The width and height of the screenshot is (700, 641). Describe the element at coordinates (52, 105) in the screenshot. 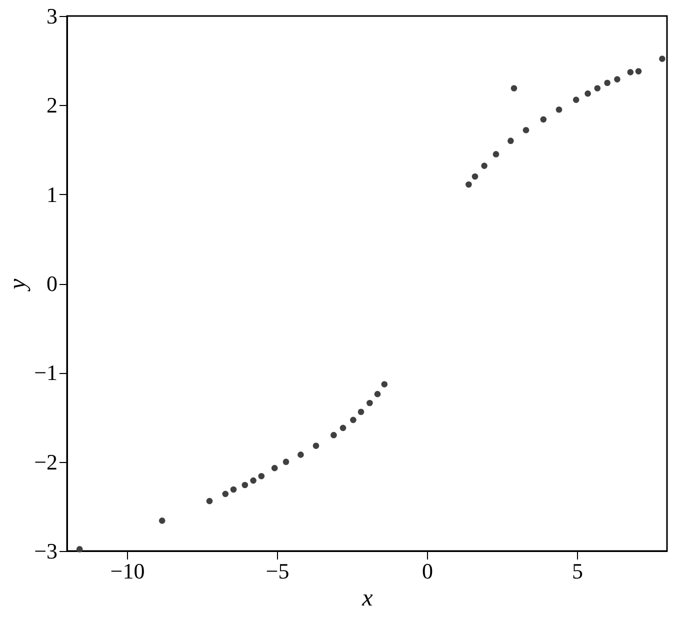

I see `y-tick-label: 2` at that location.